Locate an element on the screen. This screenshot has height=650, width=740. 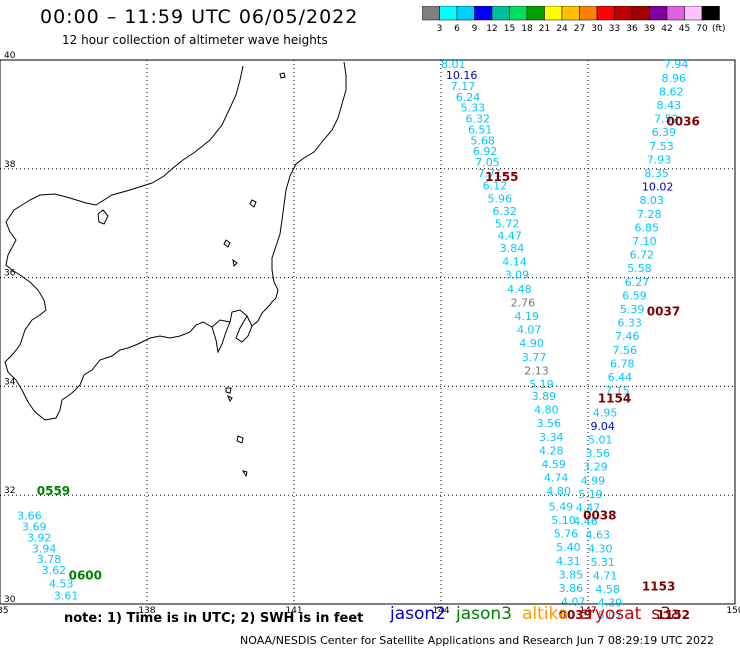
lat-tick-label: 30 is located at coordinates (10, 600).